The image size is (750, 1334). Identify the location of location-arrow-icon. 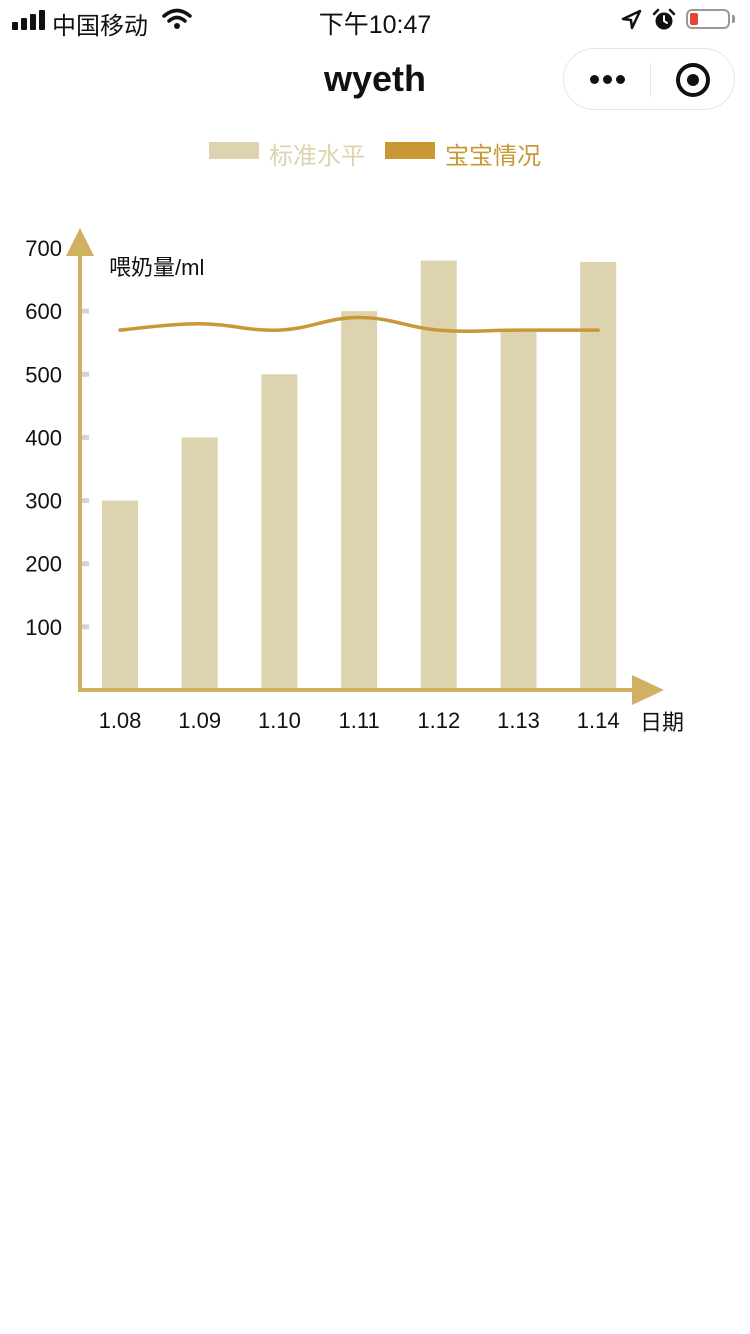
(631, 19).